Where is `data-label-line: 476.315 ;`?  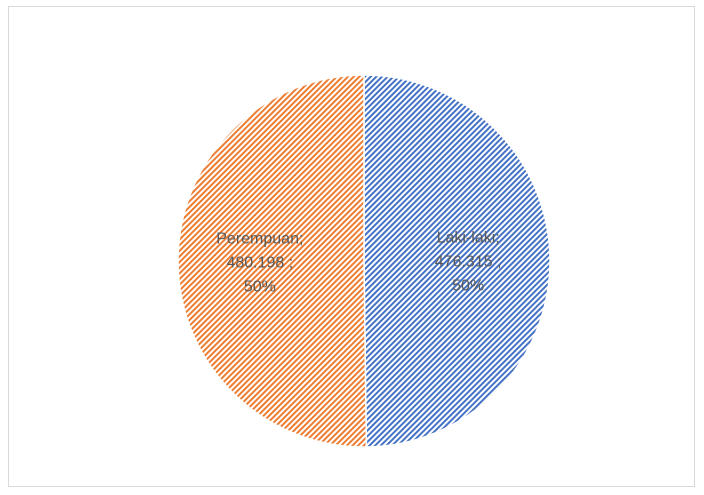 data-label-line: 476.315 ; is located at coordinates (468, 261).